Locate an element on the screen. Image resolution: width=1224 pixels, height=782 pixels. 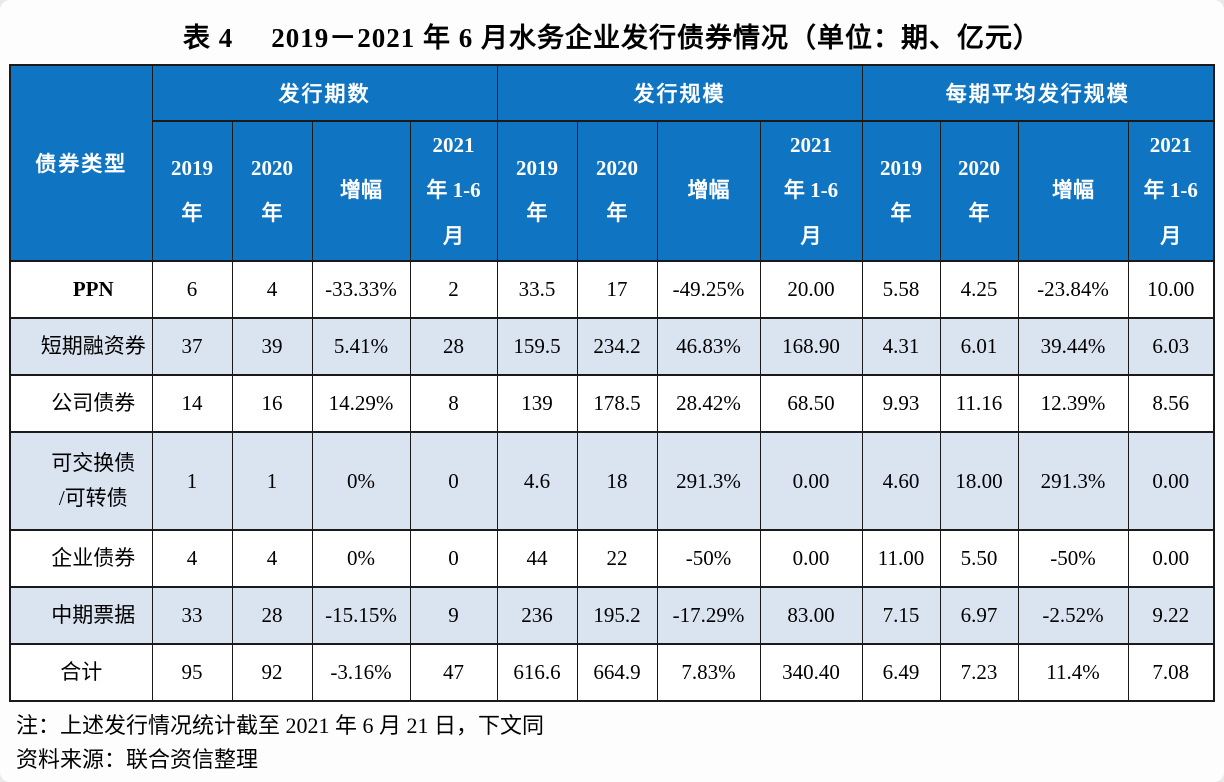
data-cell: -49.25% is located at coordinates (708, 289).